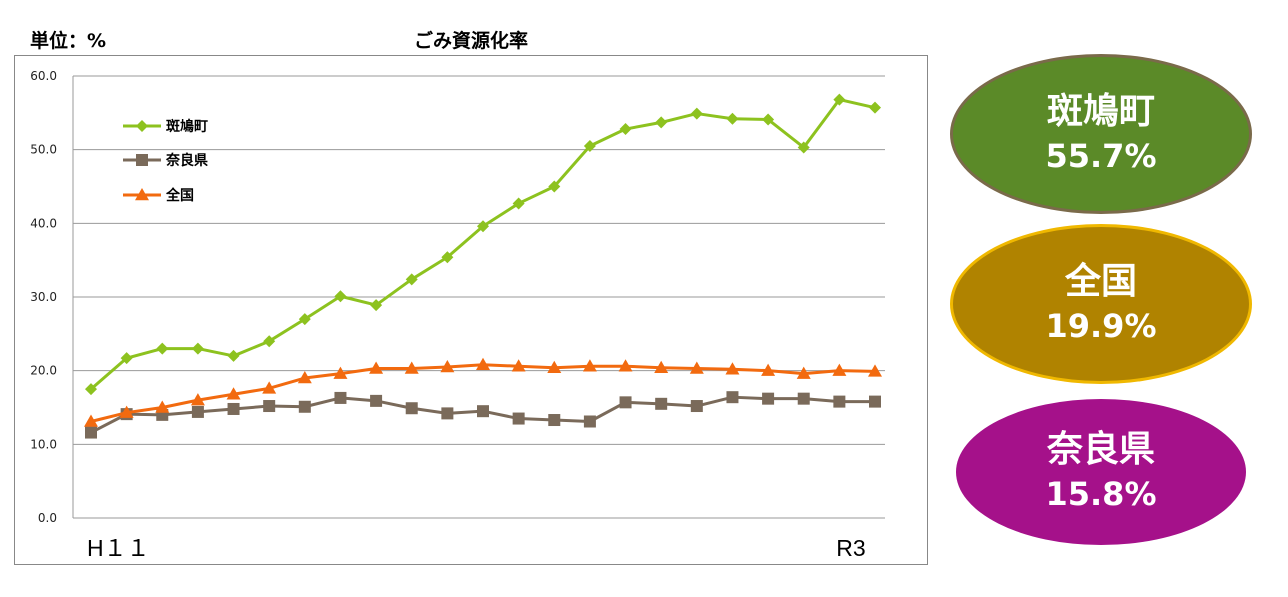  What do you see at coordinates (1100, 449) in the screenshot?
I see `badge-nara-name: 奈良県` at bounding box center [1100, 449].